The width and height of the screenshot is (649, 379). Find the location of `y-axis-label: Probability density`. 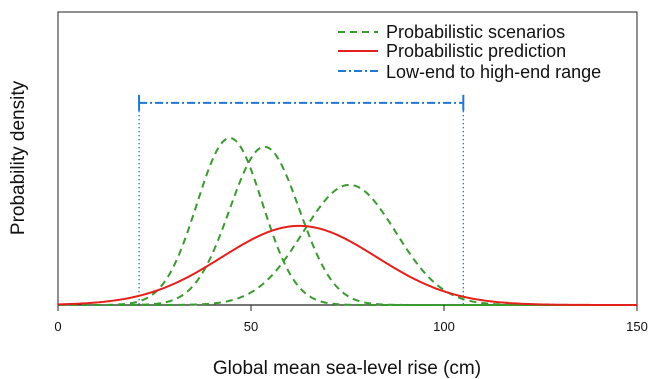

y-axis-label: Probability density is located at coordinates (18, 157).